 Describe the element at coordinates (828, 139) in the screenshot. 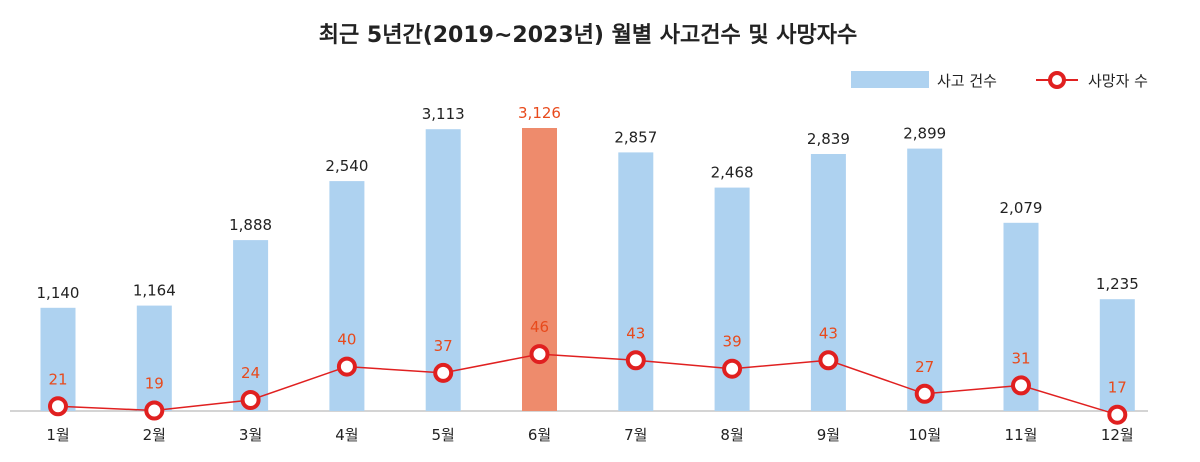

I see `bar-value-label: 2,839` at that location.